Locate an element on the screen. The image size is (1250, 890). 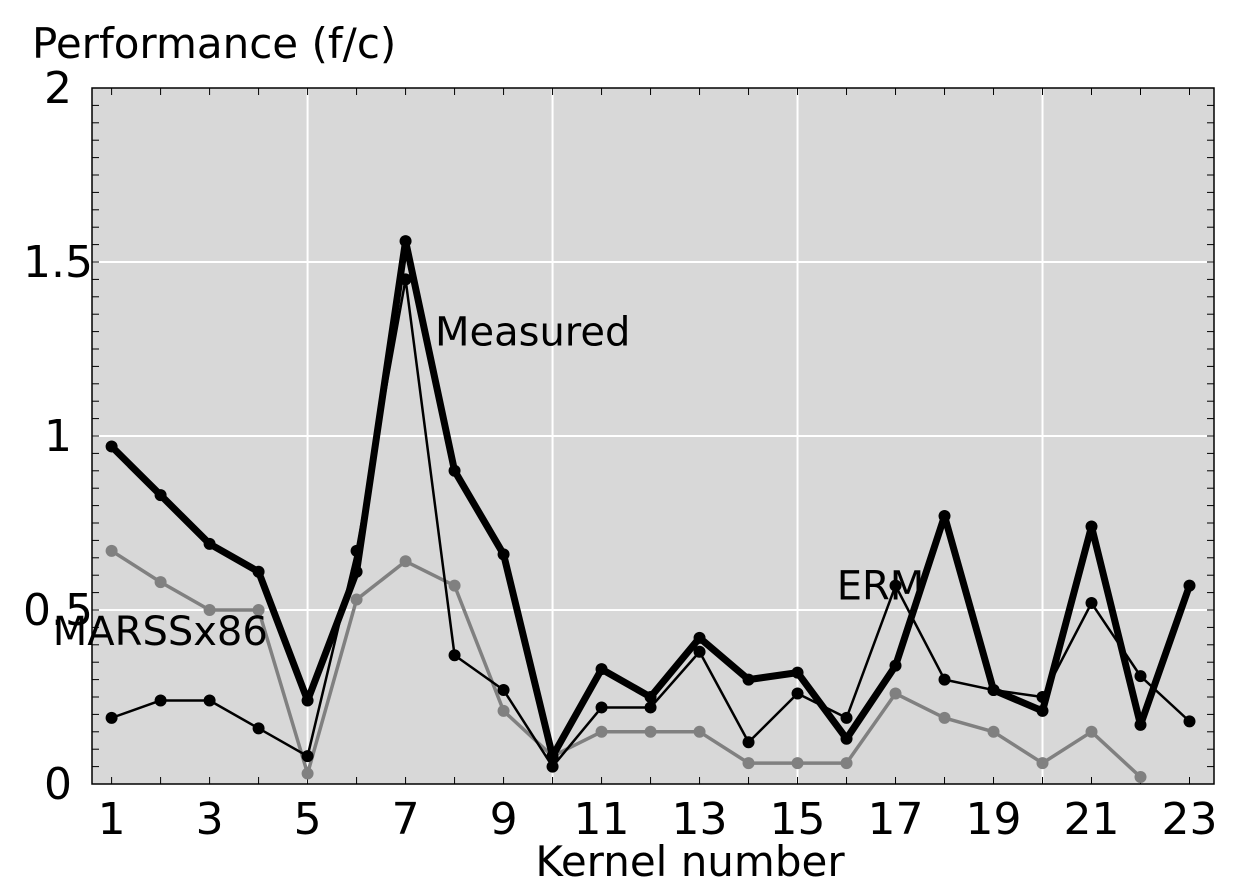
x-tick-label: 7 is located at coordinates (406, 819).